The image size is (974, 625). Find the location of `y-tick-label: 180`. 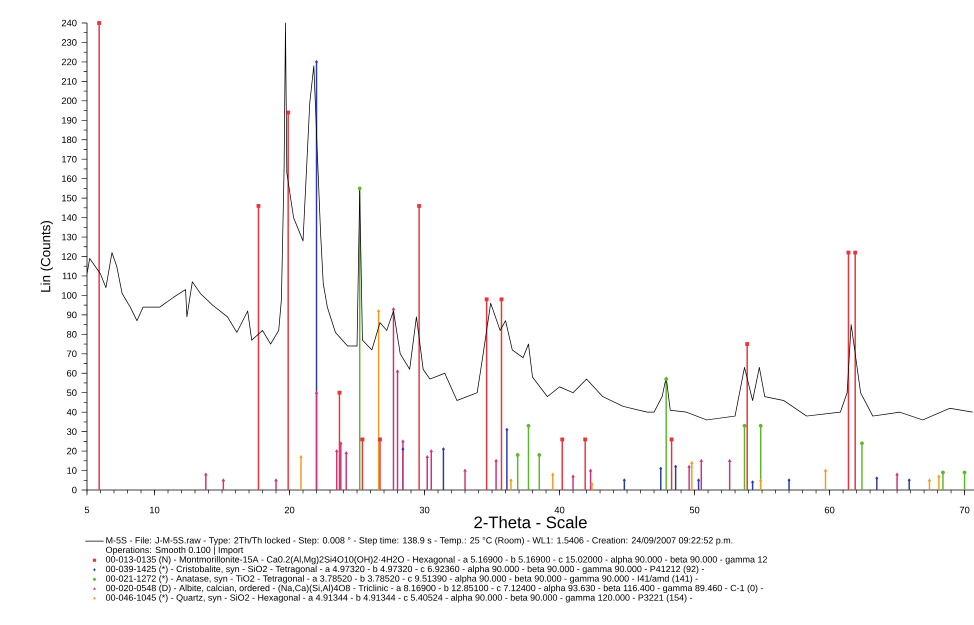

y-tick-label: 180 is located at coordinates (69, 140).